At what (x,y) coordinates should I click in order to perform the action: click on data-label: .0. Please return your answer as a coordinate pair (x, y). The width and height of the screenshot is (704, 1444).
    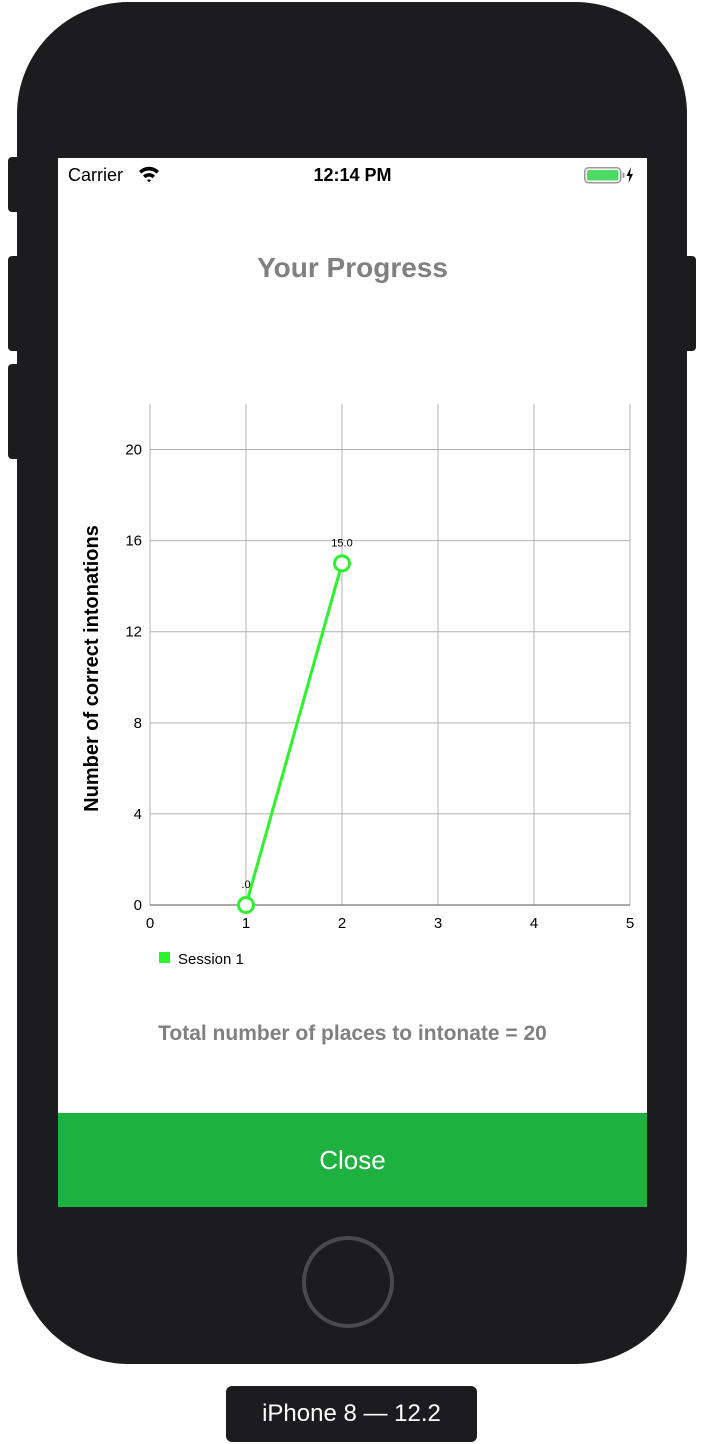
    Looking at the image, I should click on (245, 885).